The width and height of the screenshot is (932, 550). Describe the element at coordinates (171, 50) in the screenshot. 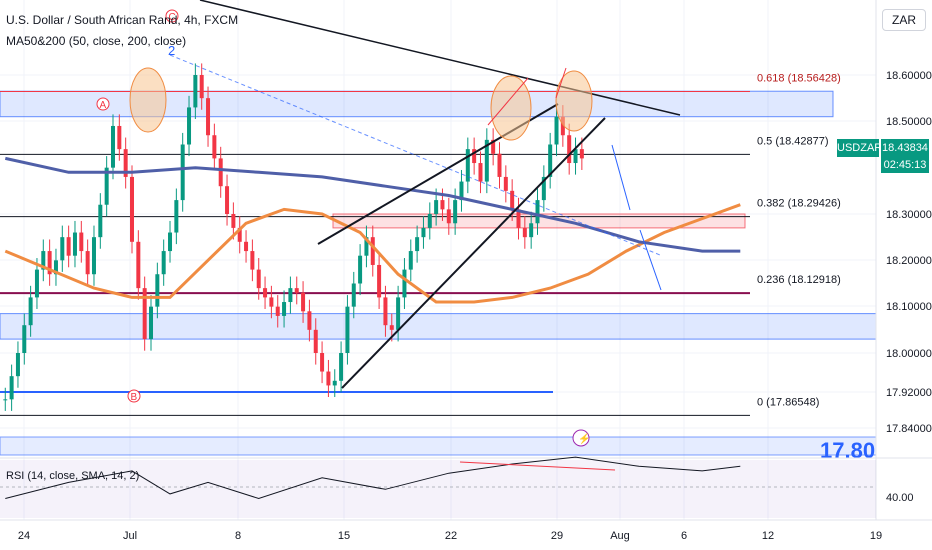

I see `marker-2: 2` at that location.